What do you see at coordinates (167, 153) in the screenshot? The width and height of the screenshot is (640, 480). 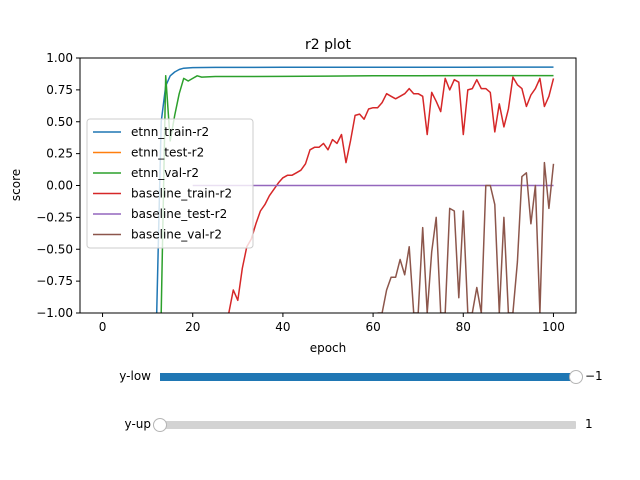 I see `legend-label-etnn_test-r2: etnn_test-r2` at bounding box center [167, 153].